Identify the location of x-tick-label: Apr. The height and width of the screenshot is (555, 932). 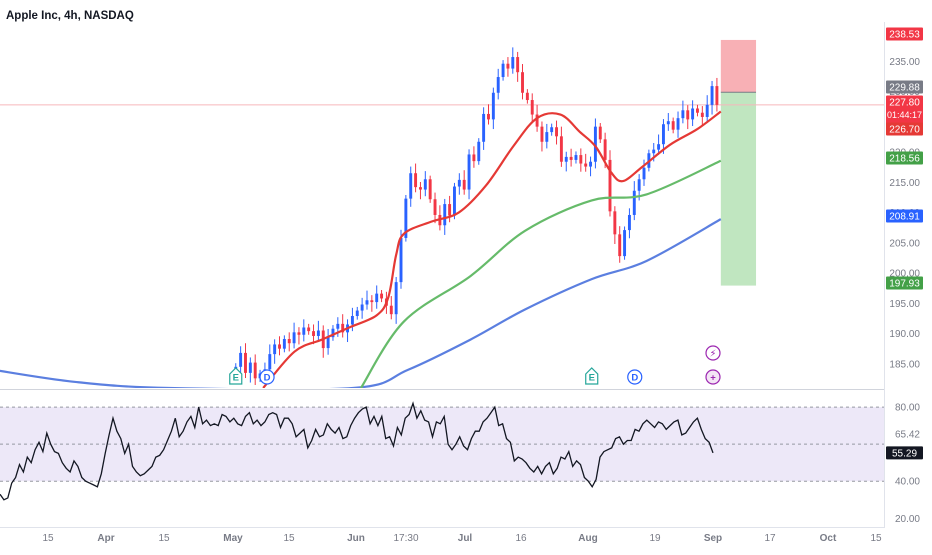
(105, 538).